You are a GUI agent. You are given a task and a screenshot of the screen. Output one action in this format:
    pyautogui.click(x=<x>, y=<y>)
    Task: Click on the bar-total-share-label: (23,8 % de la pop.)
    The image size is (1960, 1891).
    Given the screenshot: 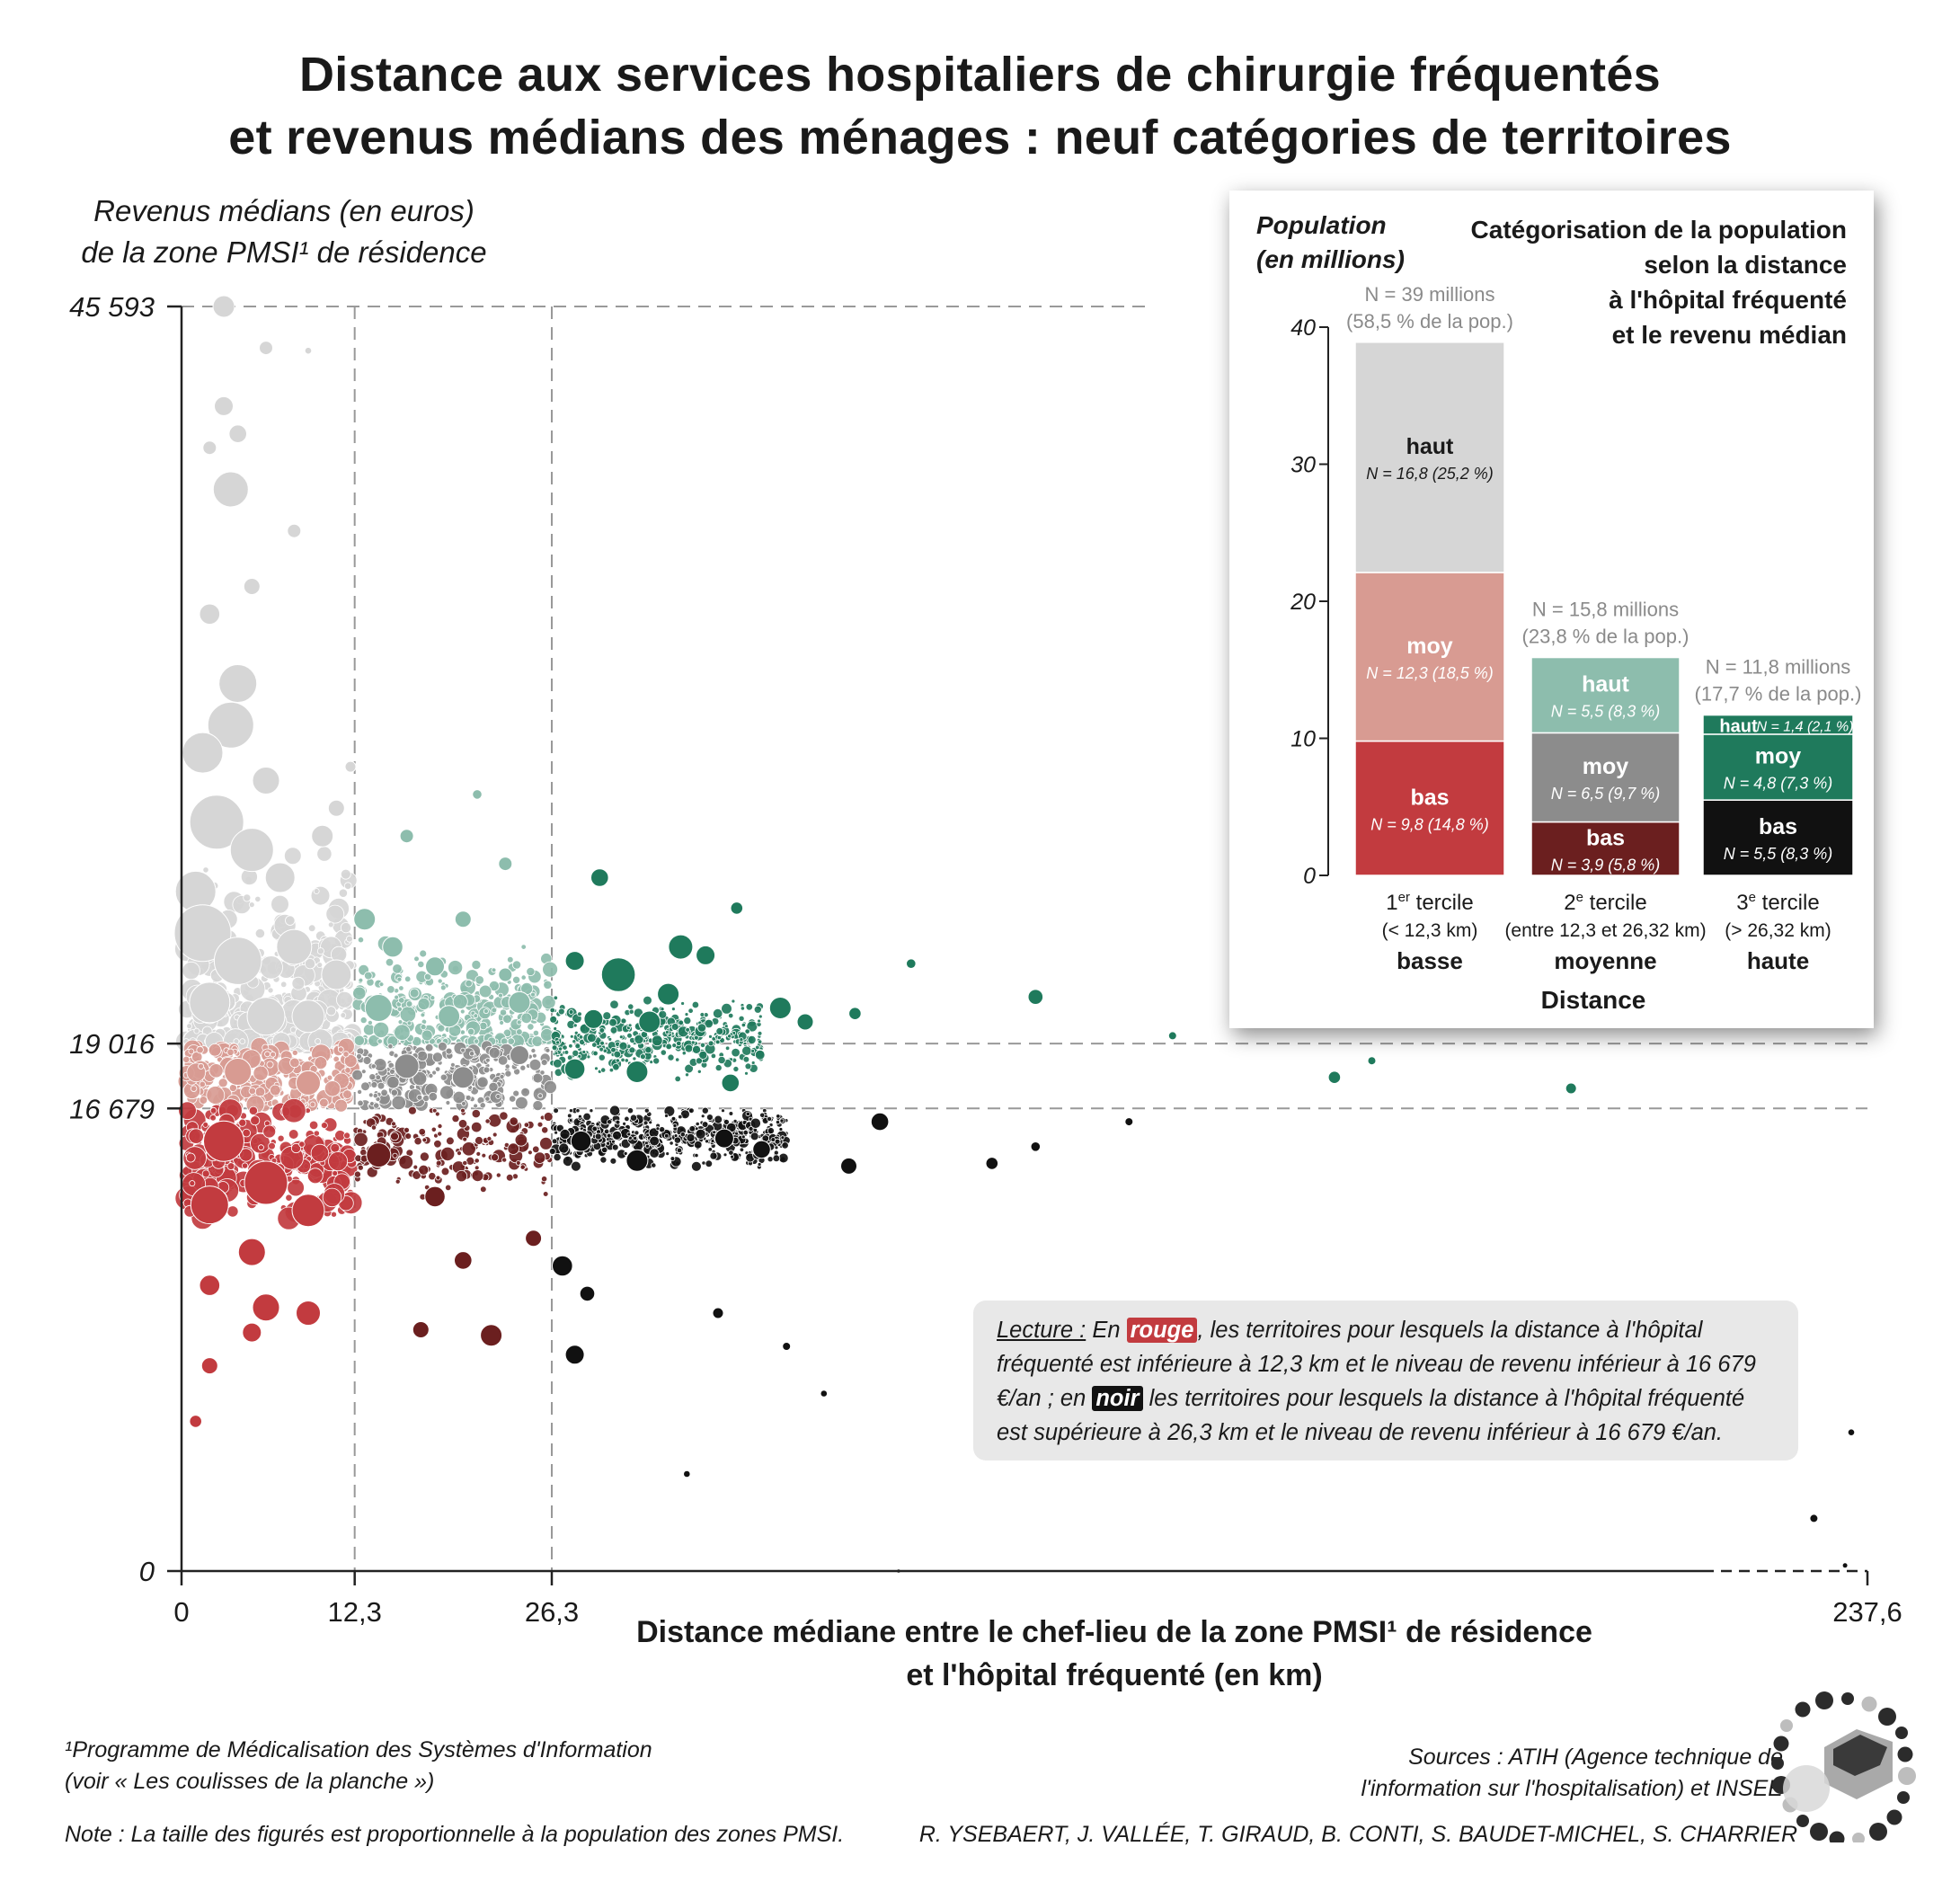 What is the action you would take?
    pyautogui.click(x=1606, y=637)
    